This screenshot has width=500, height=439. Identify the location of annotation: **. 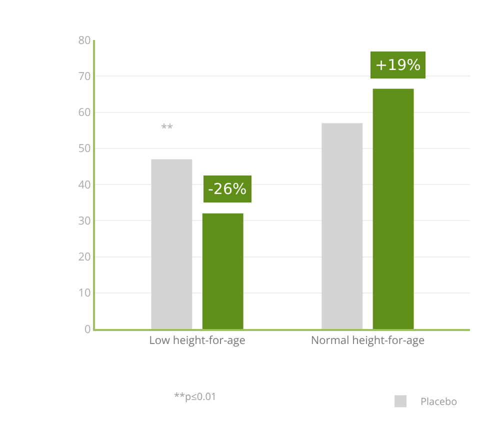
(167, 128).